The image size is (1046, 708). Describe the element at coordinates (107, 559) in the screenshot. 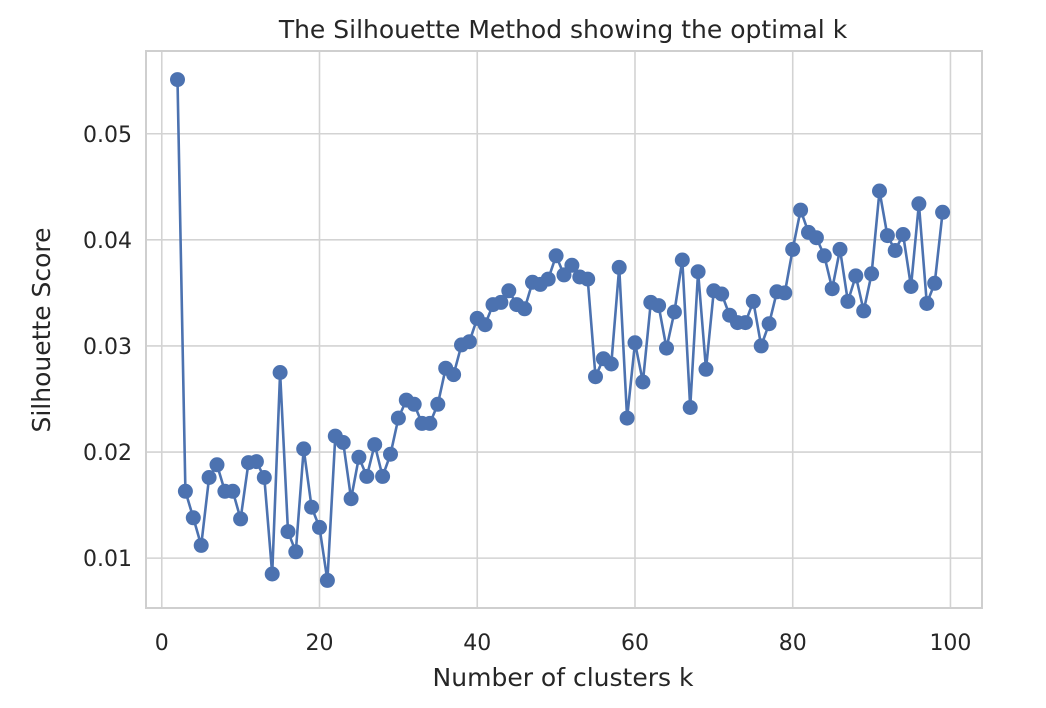

I see `y-tick-label: 0.01` at that location.